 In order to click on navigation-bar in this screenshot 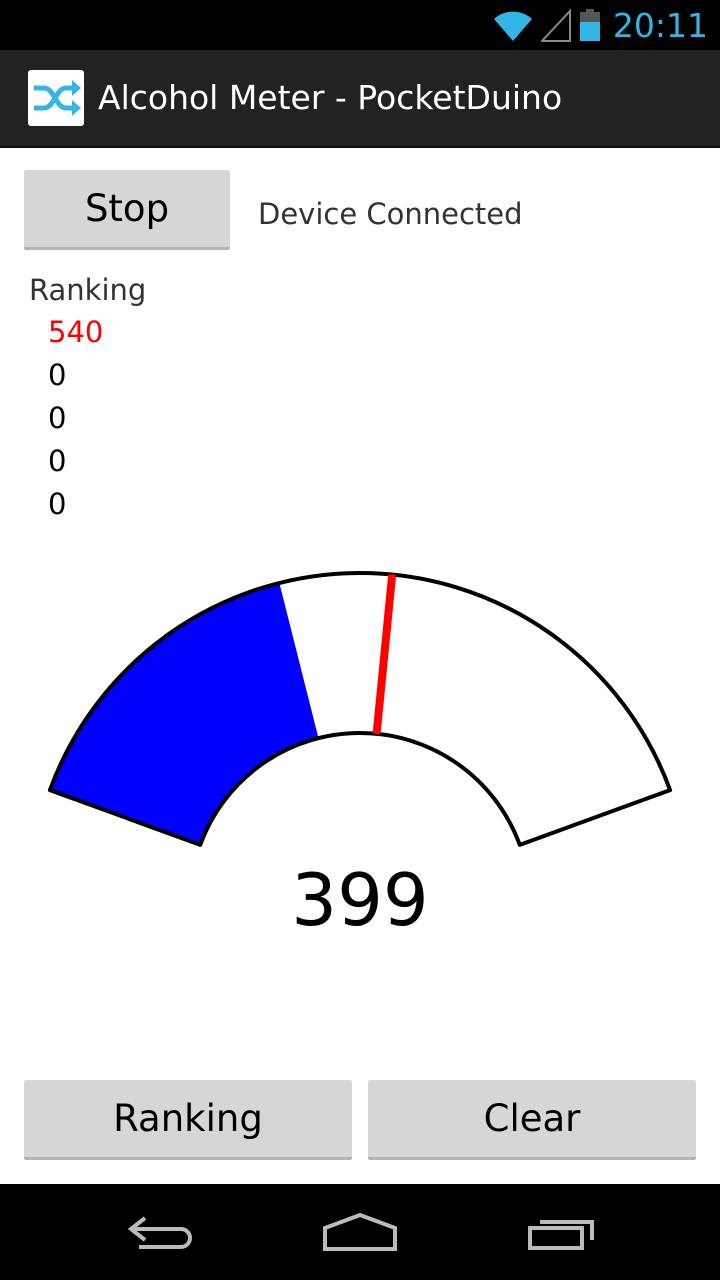, I will do `click(360, 1232)`.